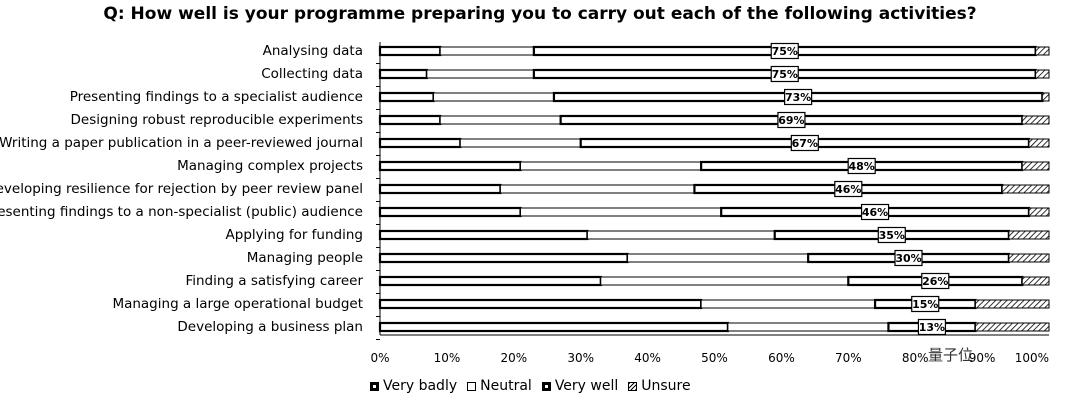 The image size is (1080, 405). I want to click on bar-unsure-analysing-data, so click(1042, 51).